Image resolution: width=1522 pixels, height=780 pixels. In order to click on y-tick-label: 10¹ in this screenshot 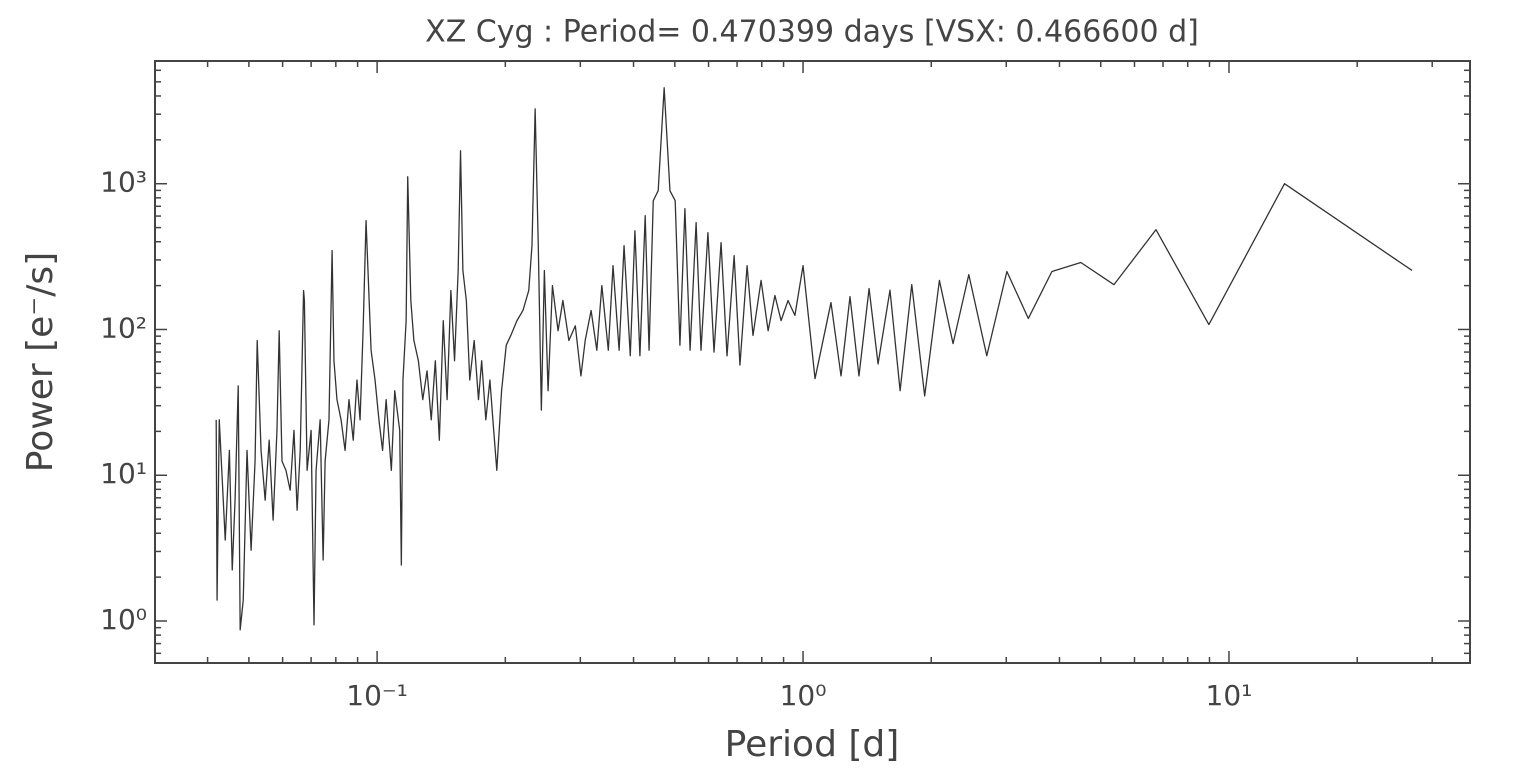, I will do `click(123, 473)`.